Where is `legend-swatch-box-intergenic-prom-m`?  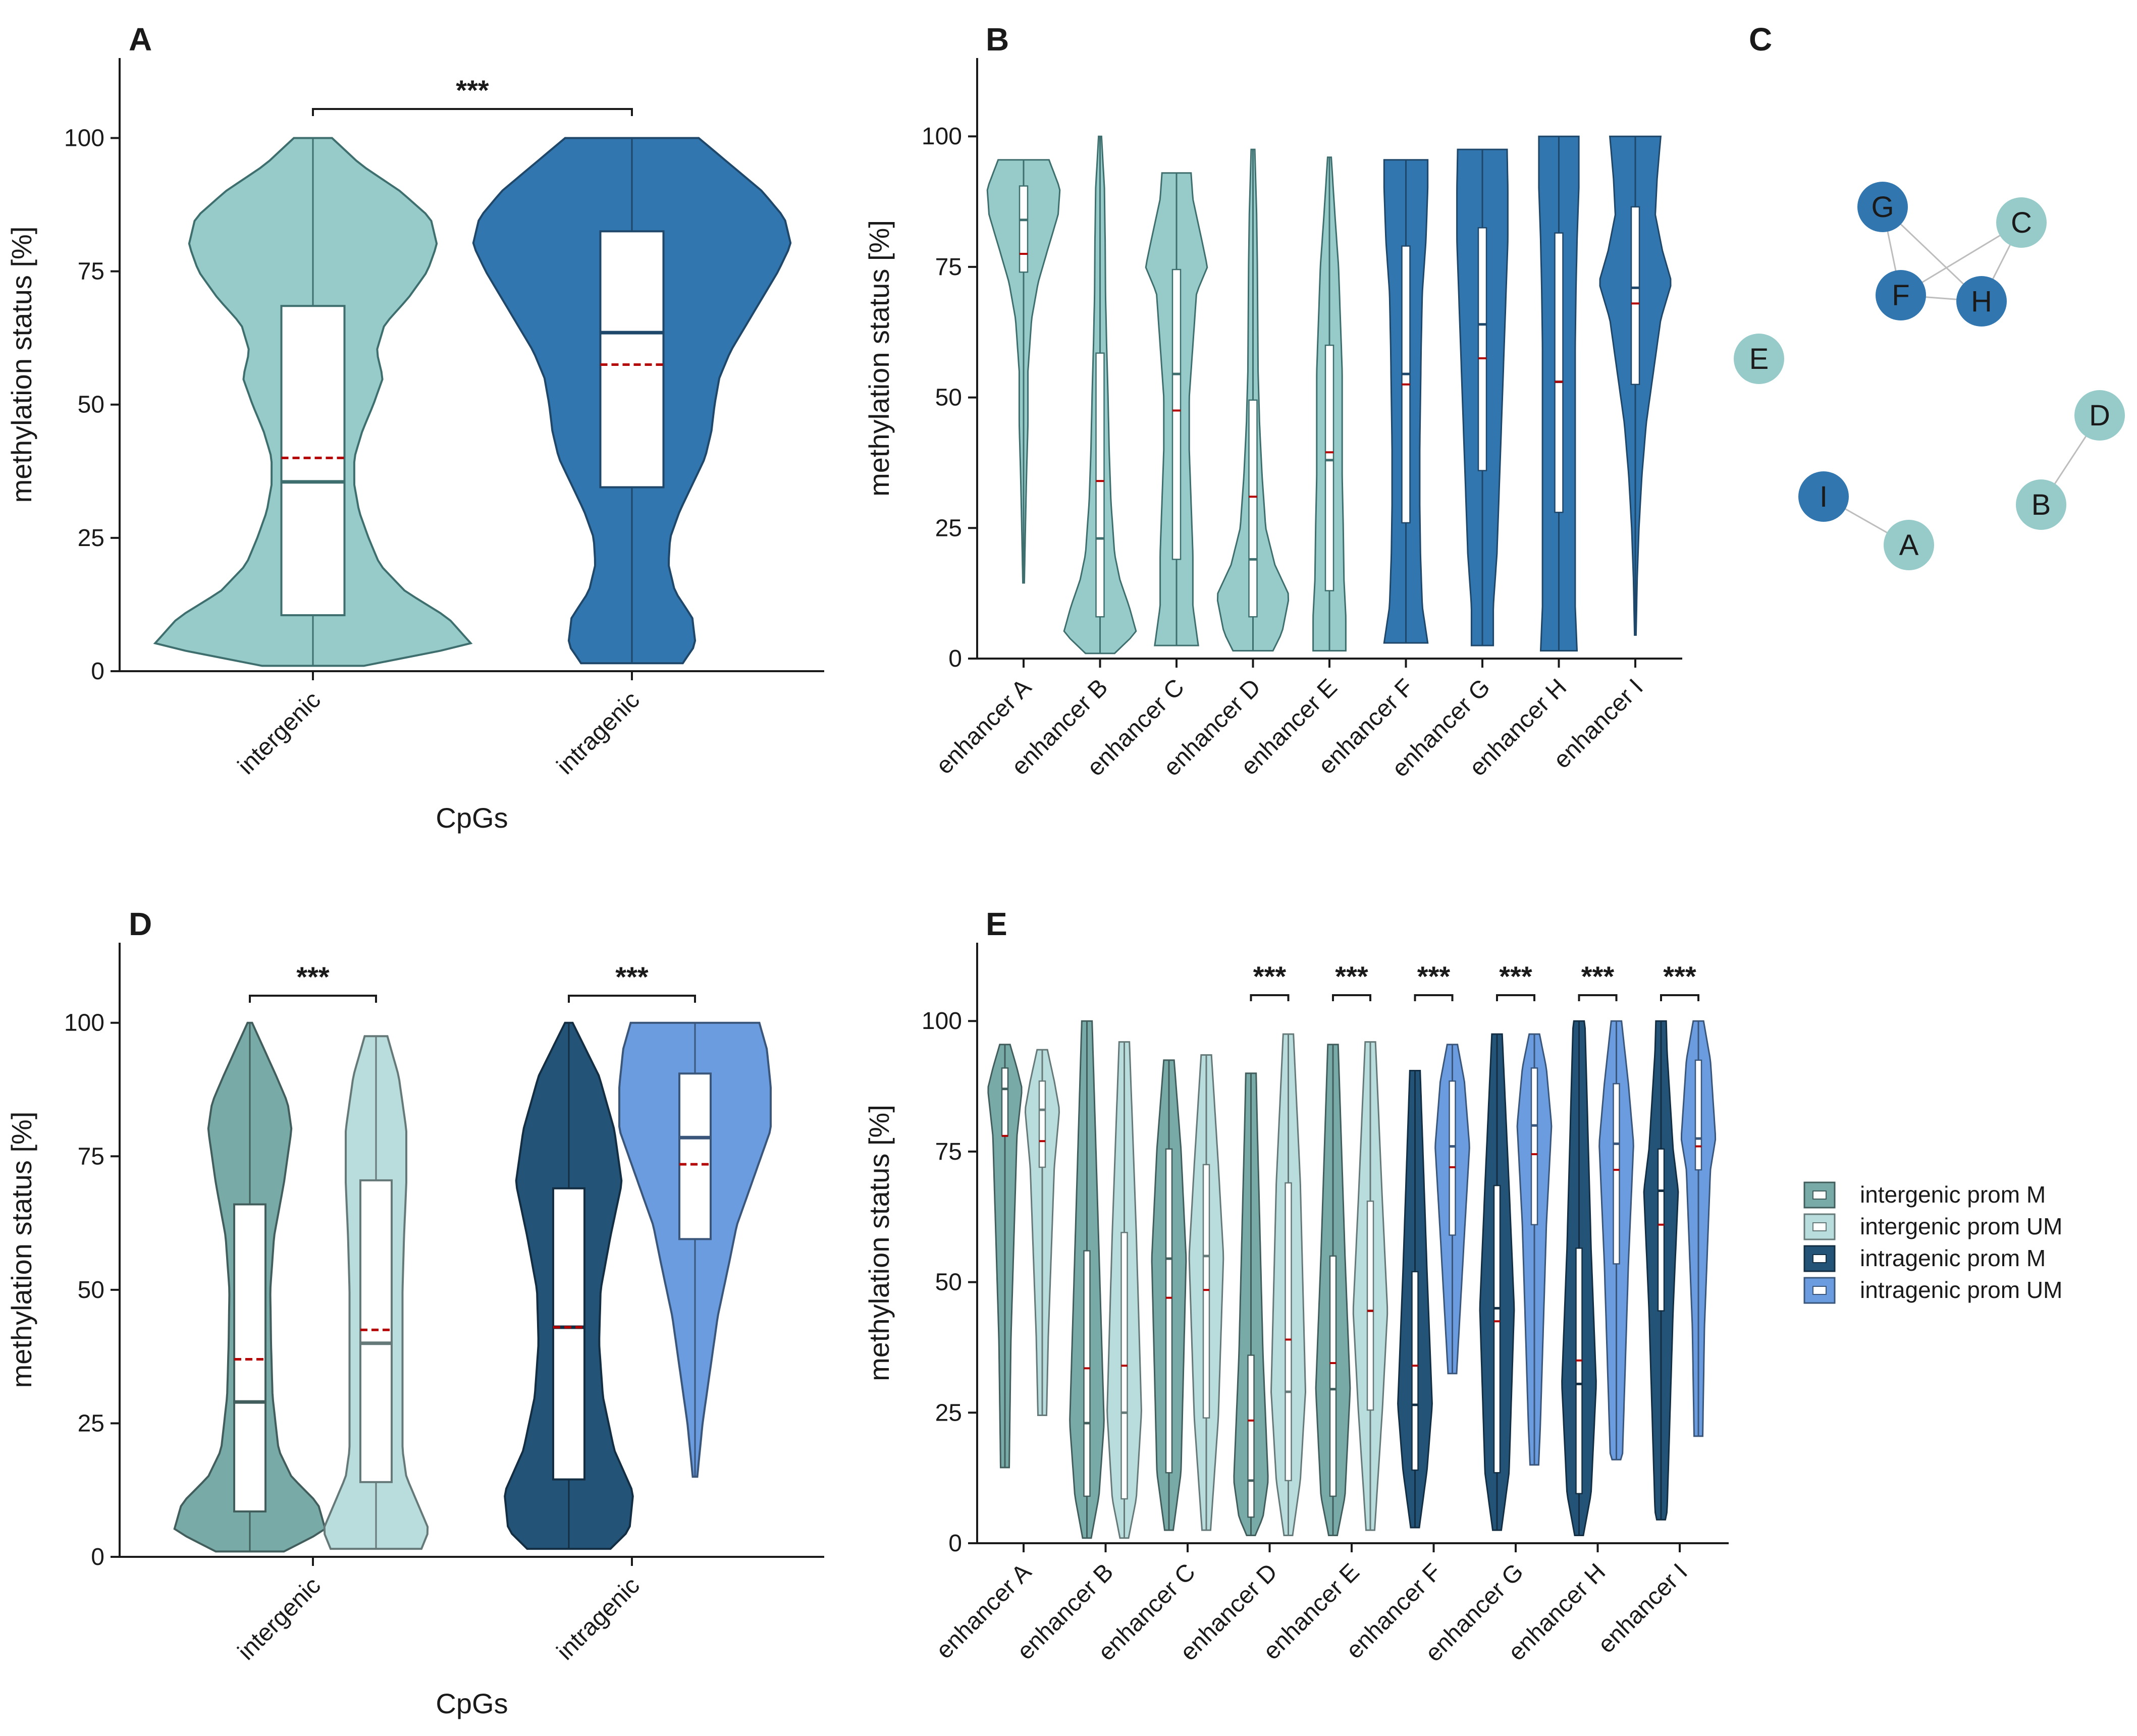
legend-swatch-box-intergenic-prom-m is located at coordinates (1819, 1195).